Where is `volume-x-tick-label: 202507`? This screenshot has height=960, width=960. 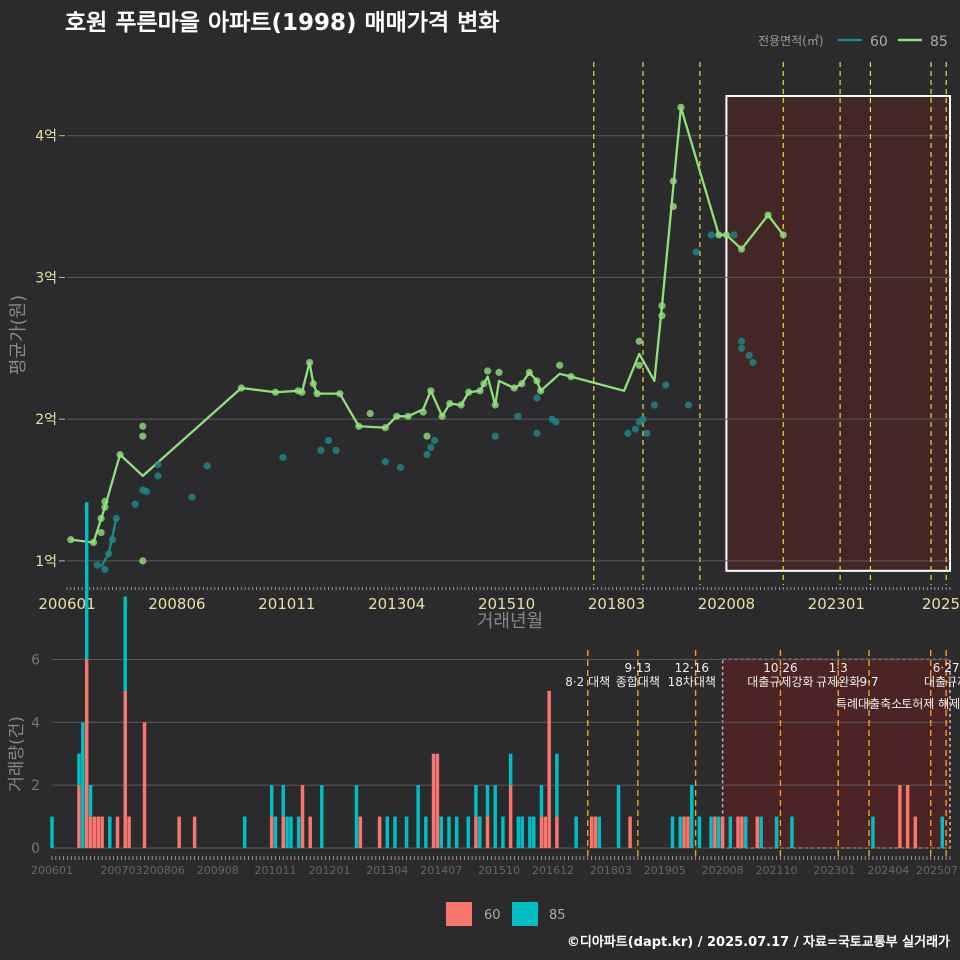
volume-x-tick-label: 202507 is located at coordinates (937, 870).